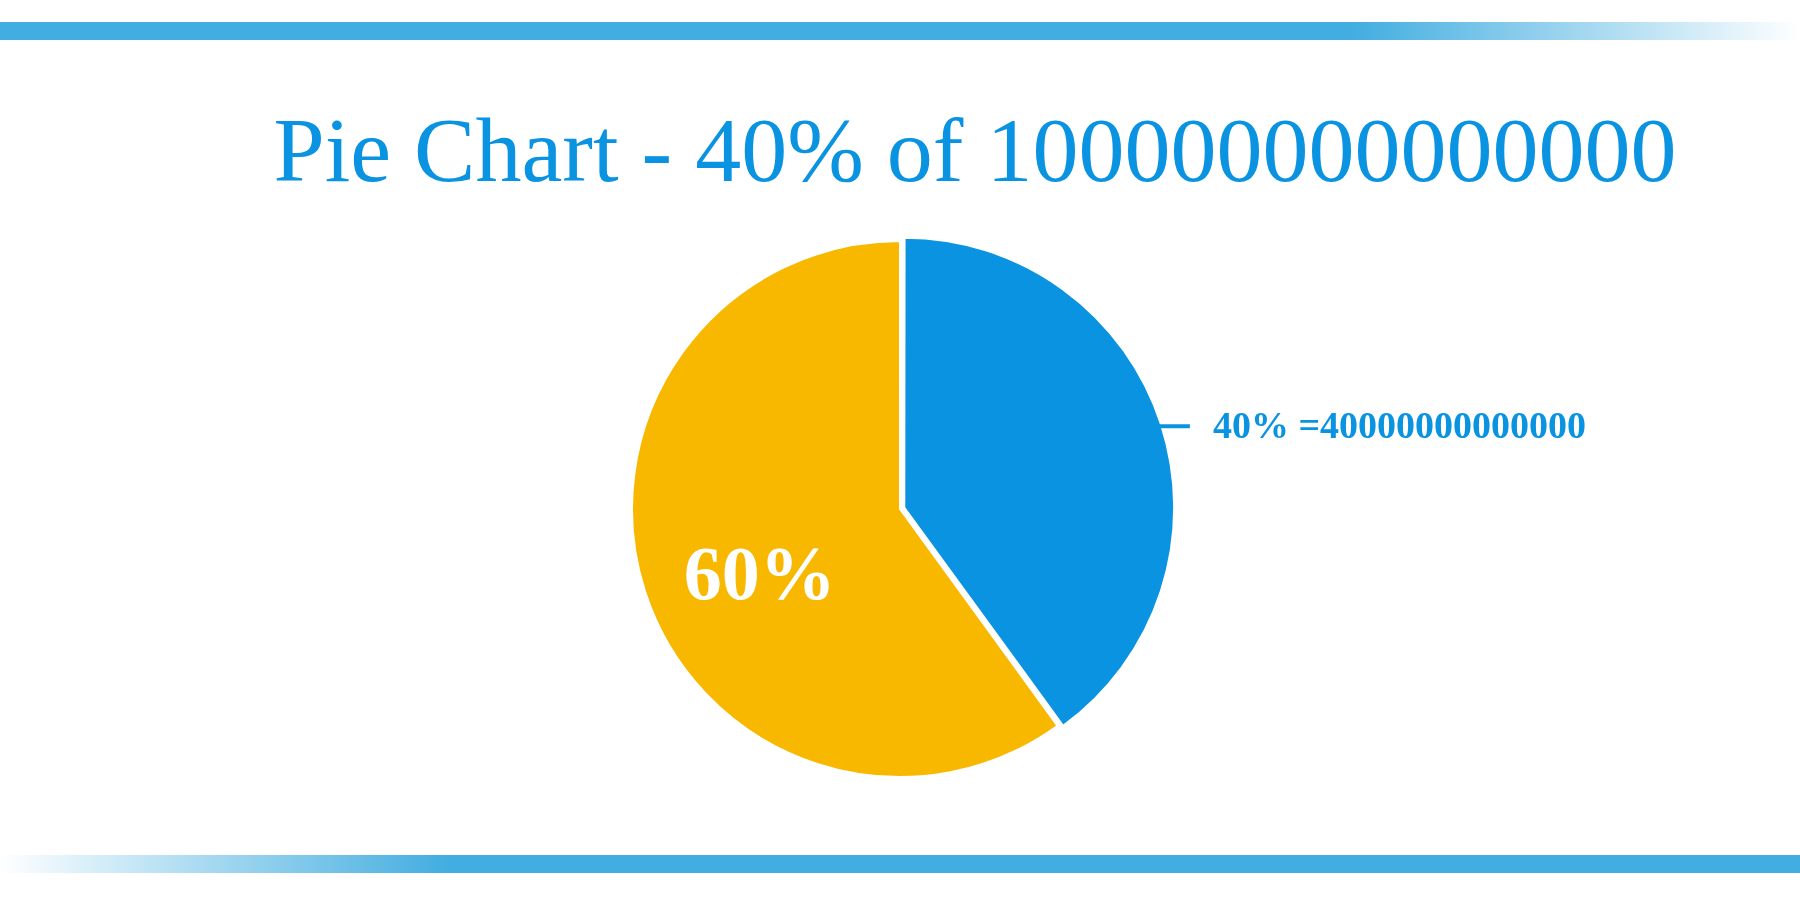  What do you see at coordinates (975, 150) in the screenshot?
I see `chart-title: Pie Chart - 40% of 100000000000000` at bounding box center [975, 150].